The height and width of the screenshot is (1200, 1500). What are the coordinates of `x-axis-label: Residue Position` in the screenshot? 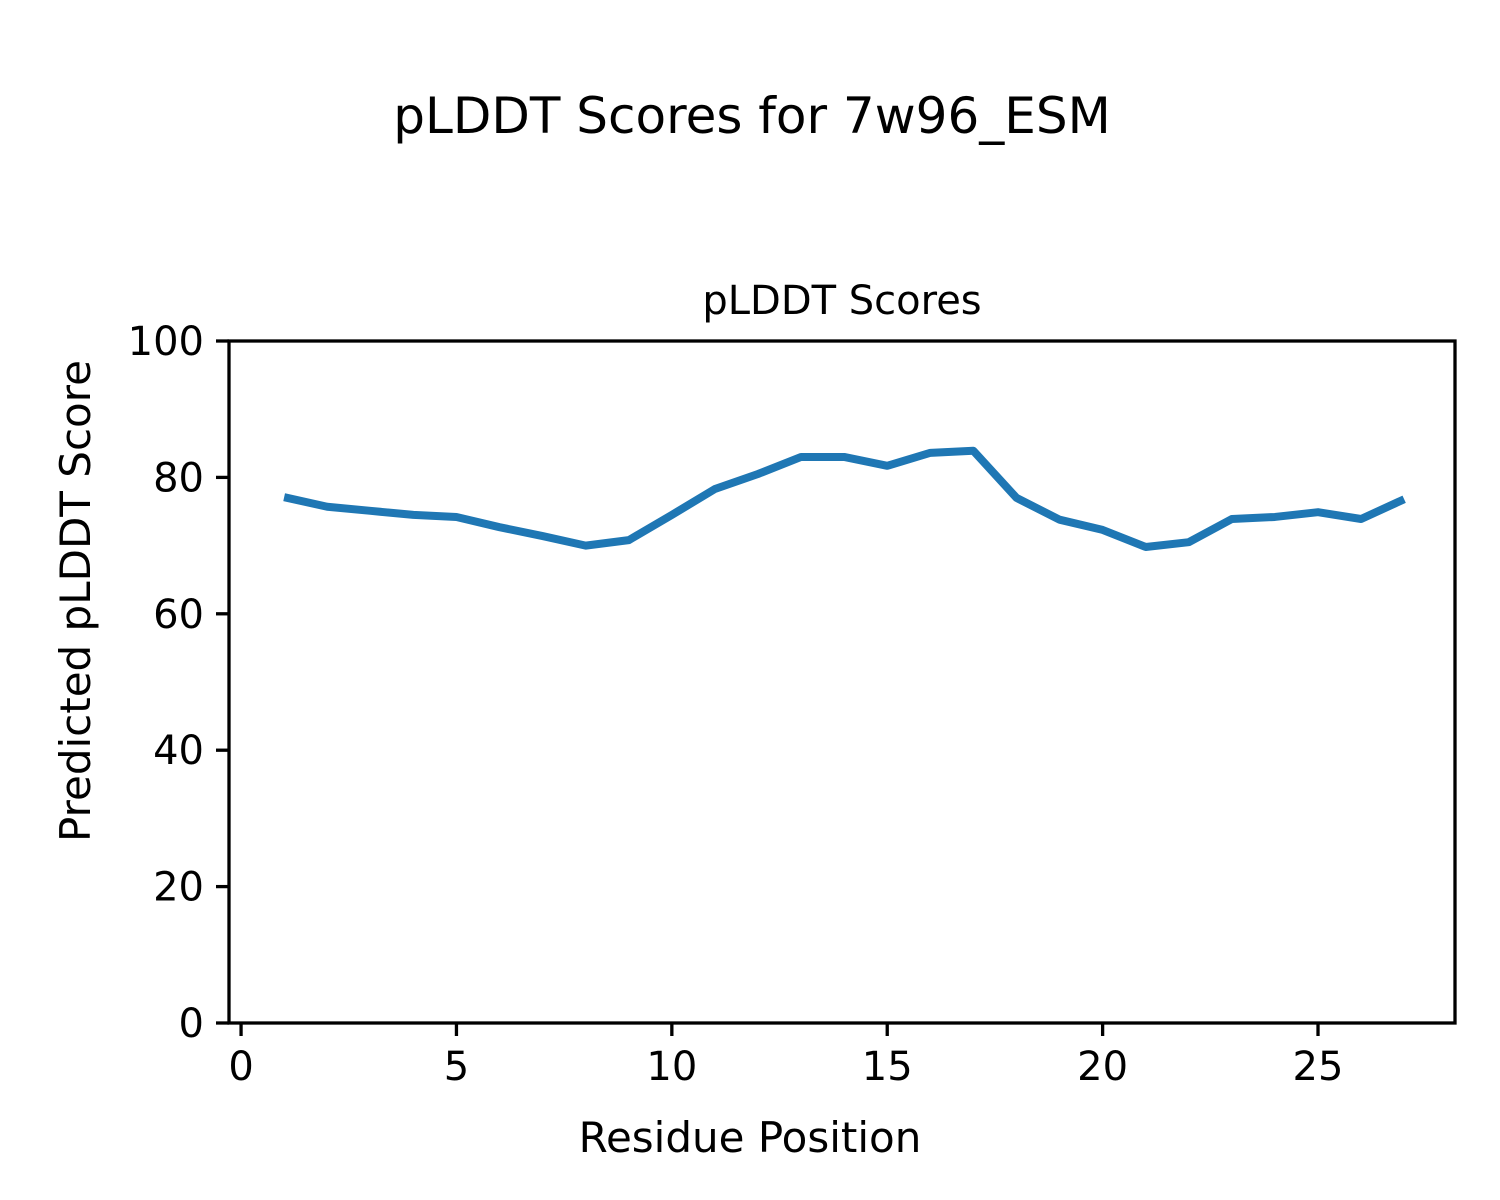 It's located at (750, 1137).